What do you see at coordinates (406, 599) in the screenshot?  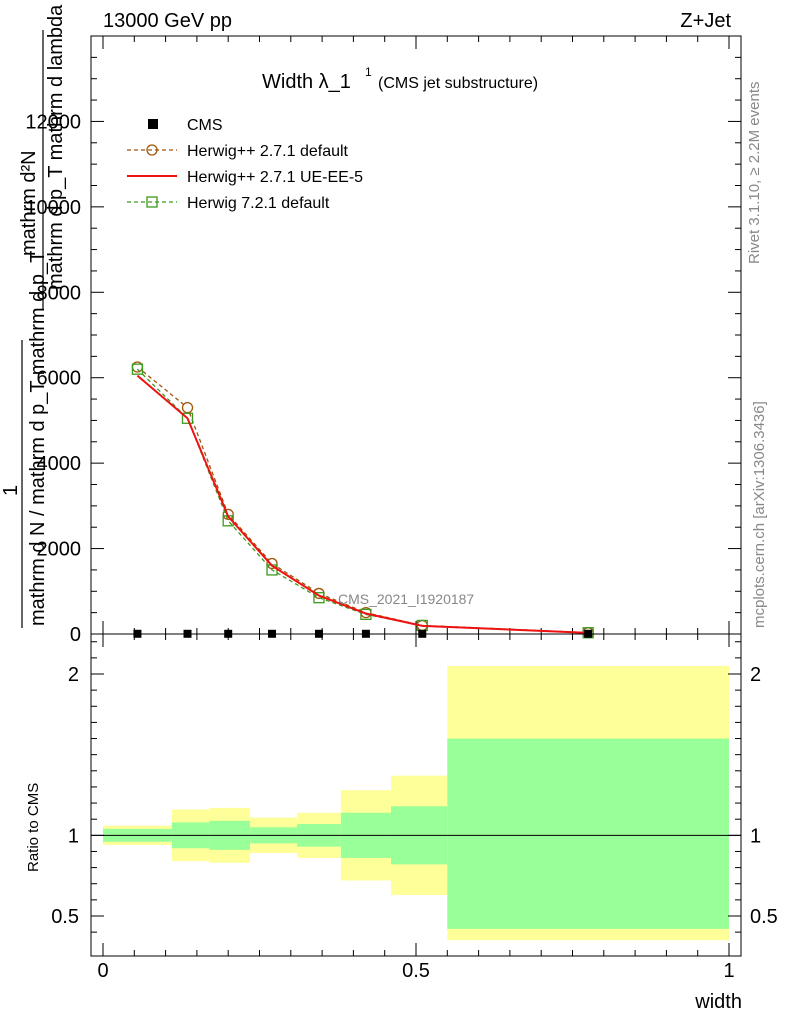 I see `analysis-watermark: CMS_2021_I1920187` at bounding box center [406, 599].